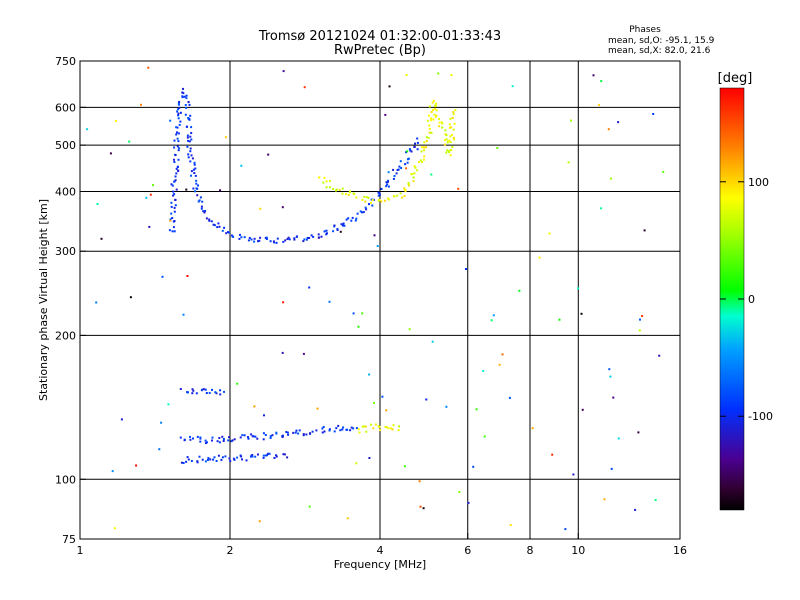 The height and width of the screenshot is (600, 800). Describe the element at coordinates (230, 550) in the screenshot. I see `x-tick-label: 2` at that location.